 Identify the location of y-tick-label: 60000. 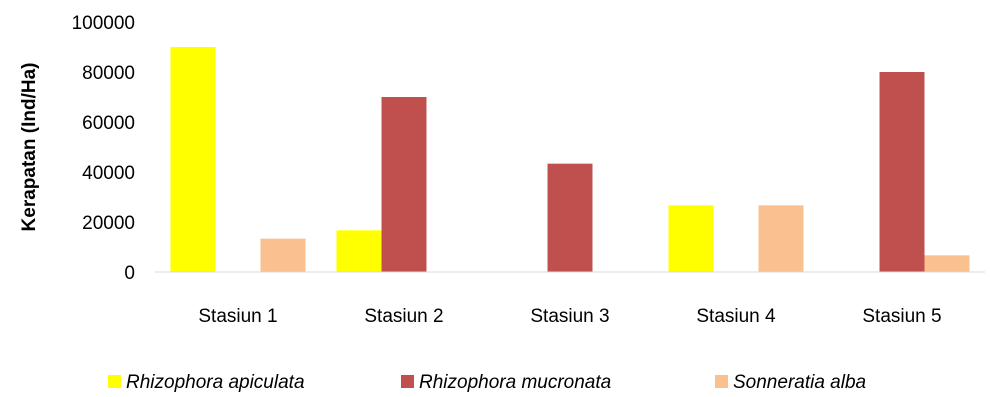
(108, 123).